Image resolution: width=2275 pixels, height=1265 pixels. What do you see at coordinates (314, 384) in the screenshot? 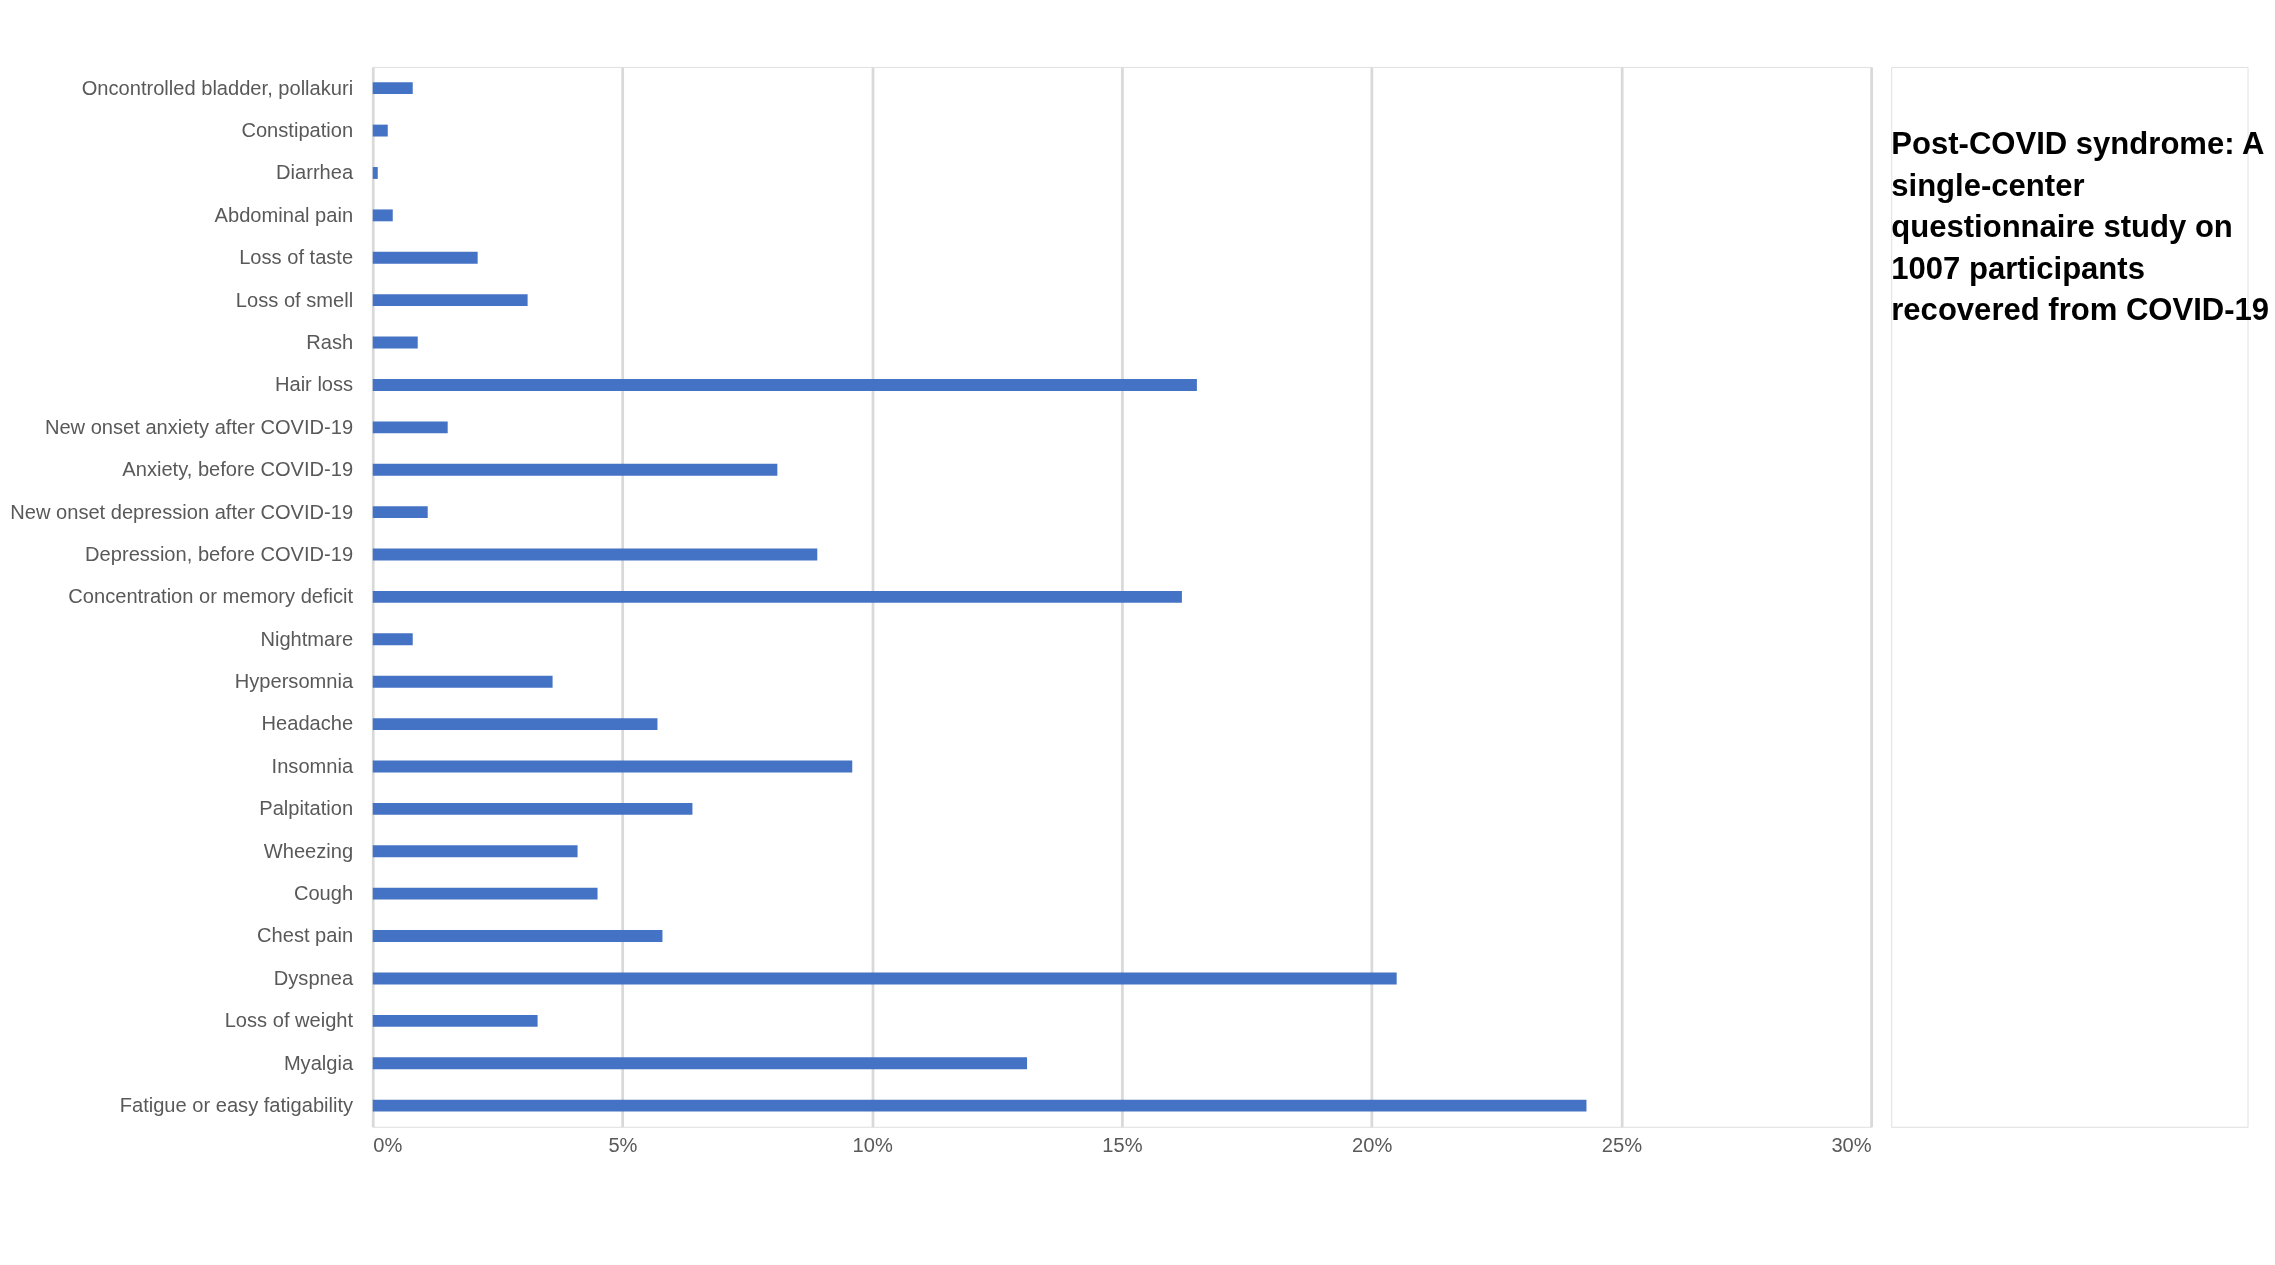
I see `y-tick-label: Hair loss` at bounding box center [314, 384].